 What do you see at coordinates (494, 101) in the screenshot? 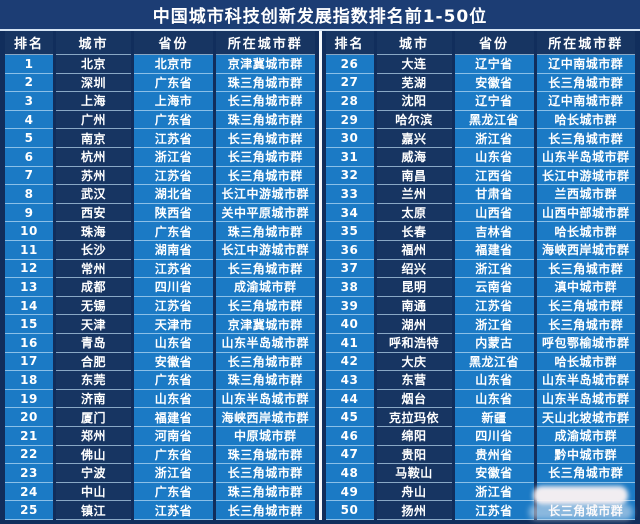
I see `province-cell: 辽宁省` at bounding box center [494, 101].